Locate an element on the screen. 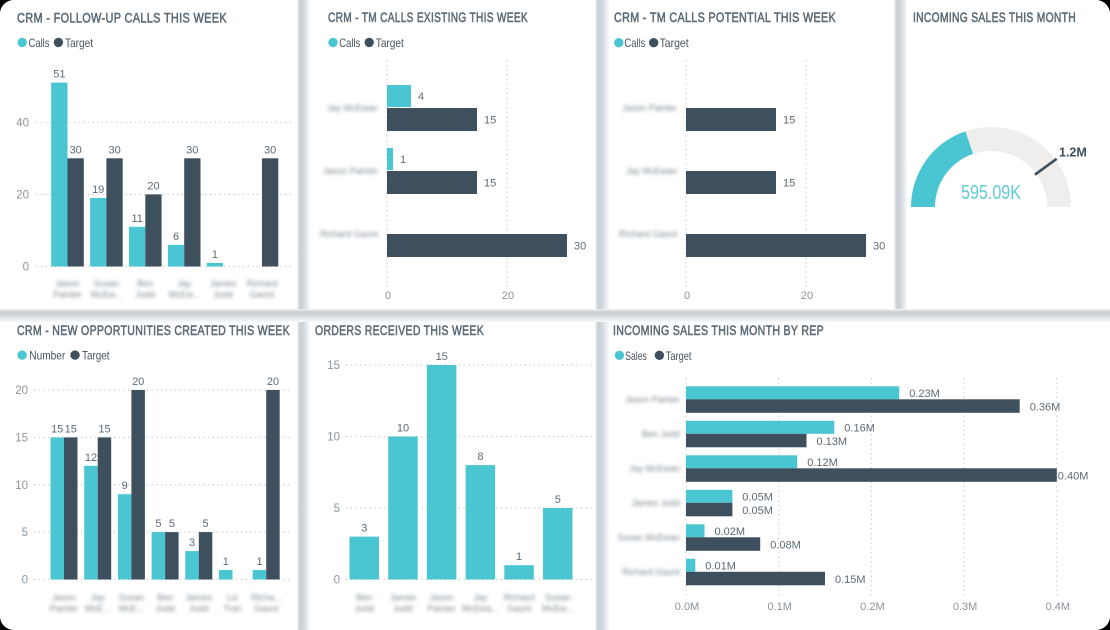 The width and height of the screenshot is (1110, 630). svg-text: 0.15M is located at coordinates (850, 580).